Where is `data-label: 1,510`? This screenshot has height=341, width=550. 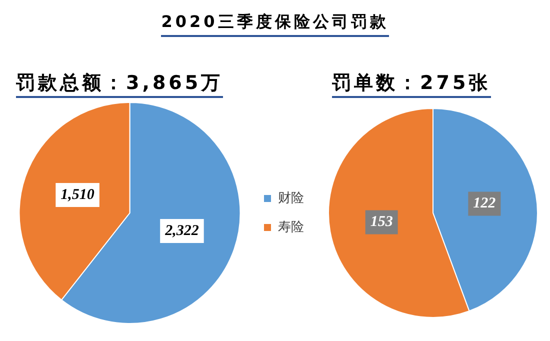 data-label: 1,510 is located at coordinates (77, 194).